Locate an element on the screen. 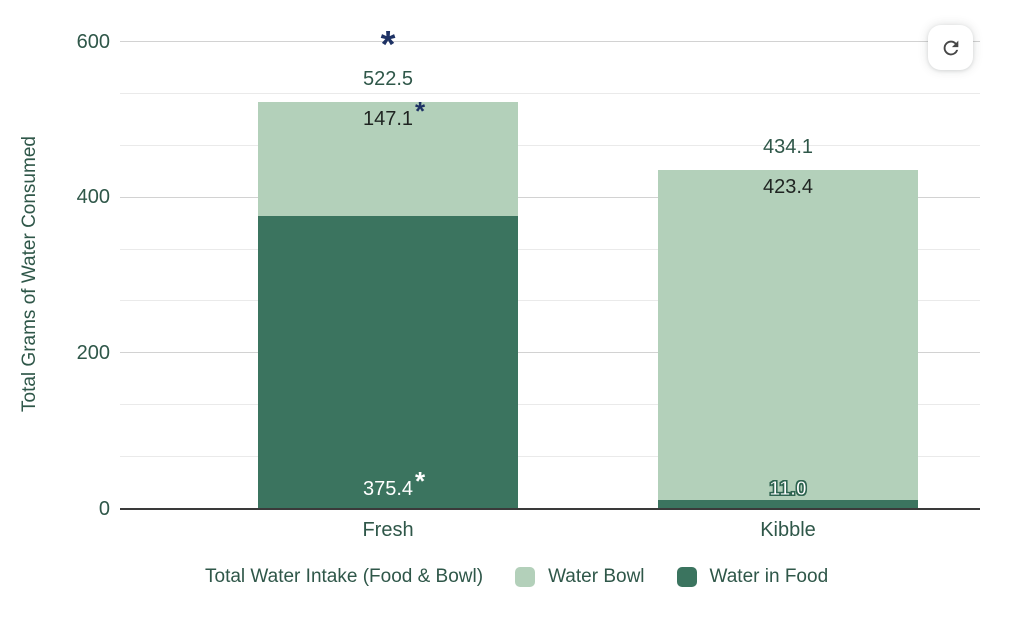  y-axis-tick-label: 400 is located at coordinates (93, 197).